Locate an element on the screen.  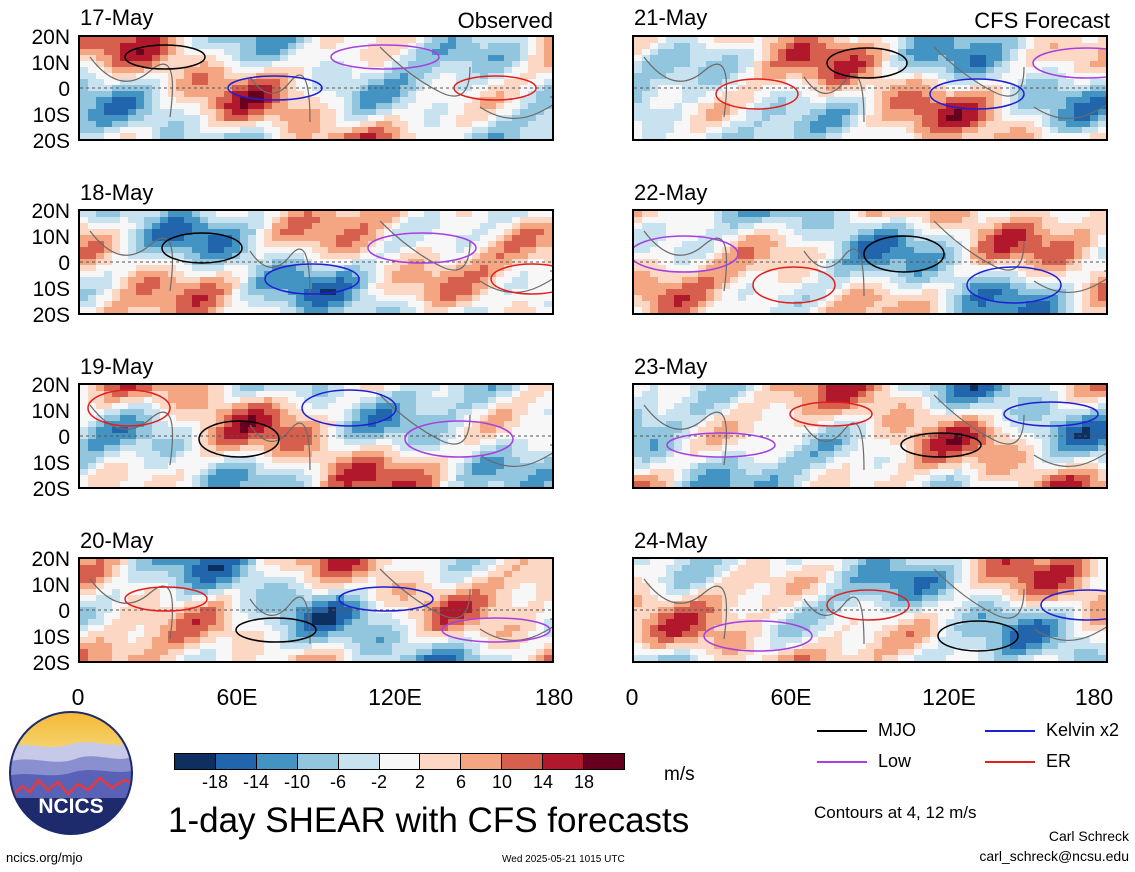
legend-label-er: ER is located at coordinates (1059, 761).